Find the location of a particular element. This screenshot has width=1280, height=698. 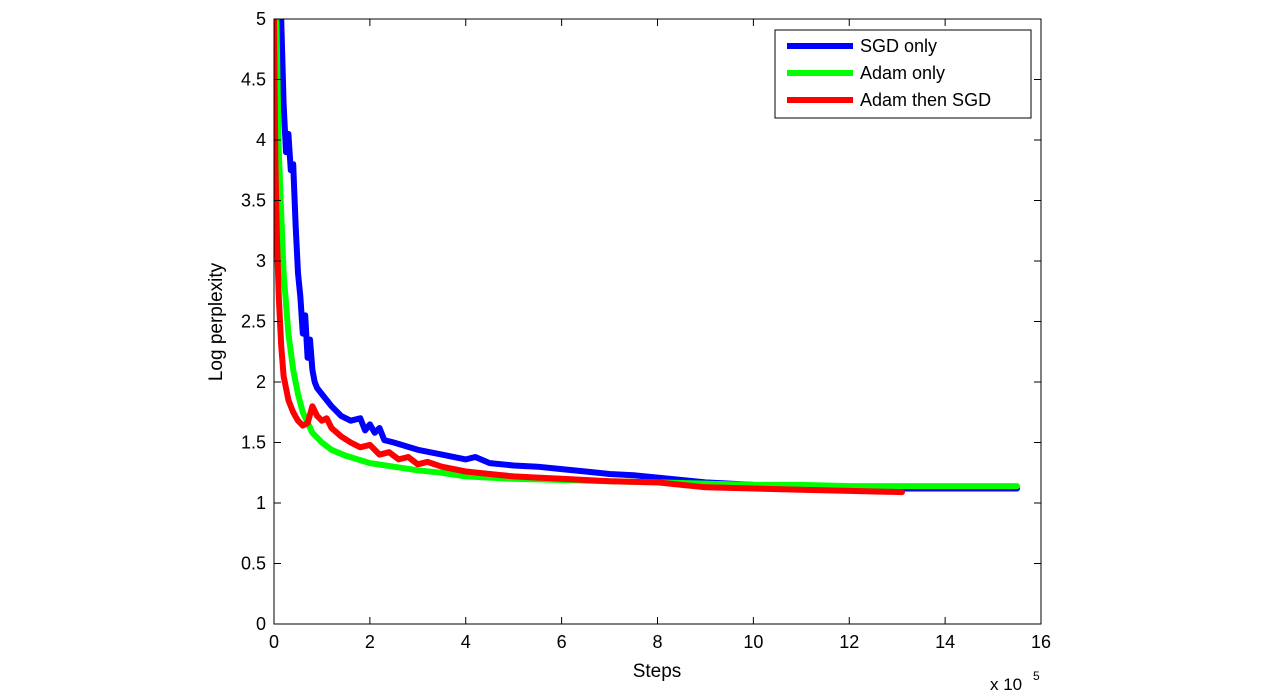

y-tick-label: 1 is located at coordinates (261, 503).